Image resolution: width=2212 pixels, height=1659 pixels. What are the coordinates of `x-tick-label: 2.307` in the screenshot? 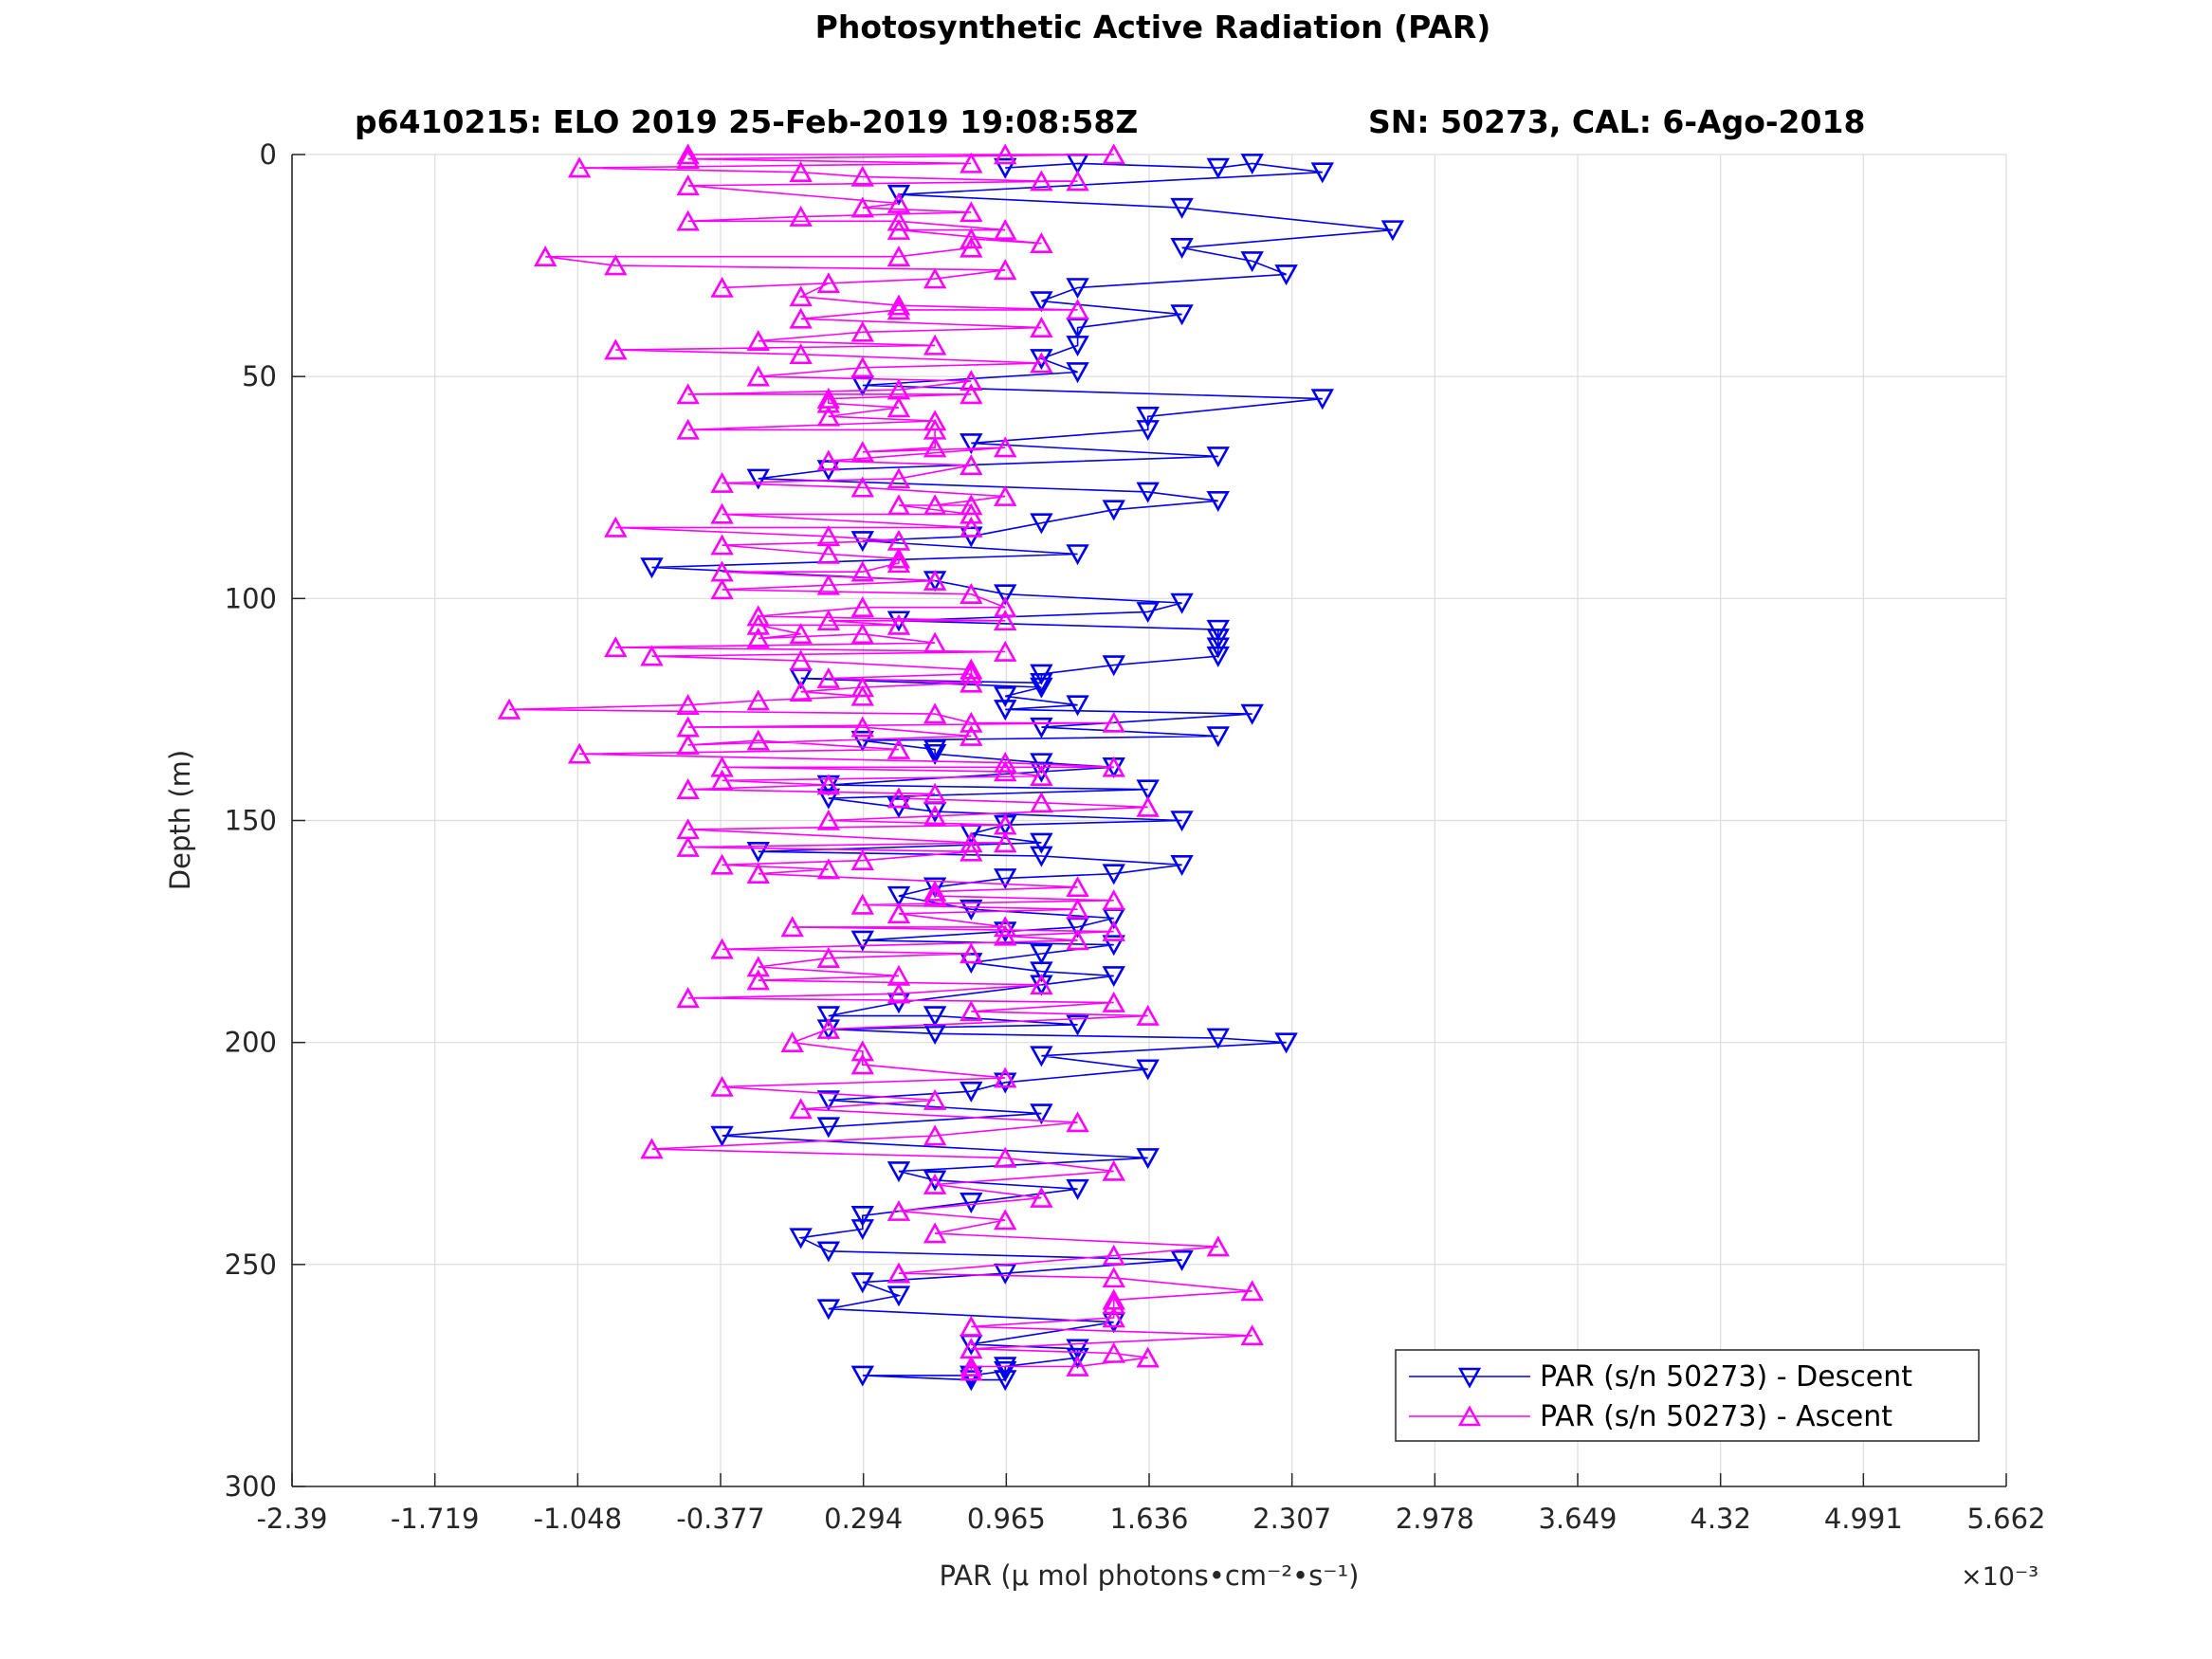 It's located at (1291, 1519).